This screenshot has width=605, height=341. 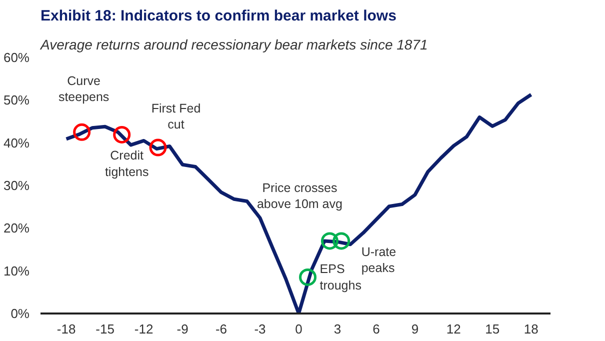 What do you see at coordinates (144, 329) in the screenshot?
I see `x-tick-label: -12` at bounding box center [144, 329].